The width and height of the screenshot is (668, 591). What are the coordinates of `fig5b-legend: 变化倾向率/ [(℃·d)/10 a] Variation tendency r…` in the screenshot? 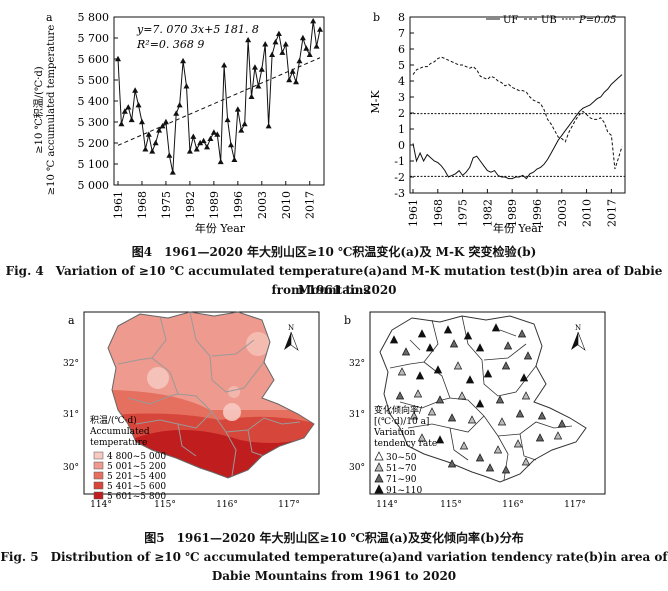 It's located at (405, 450).